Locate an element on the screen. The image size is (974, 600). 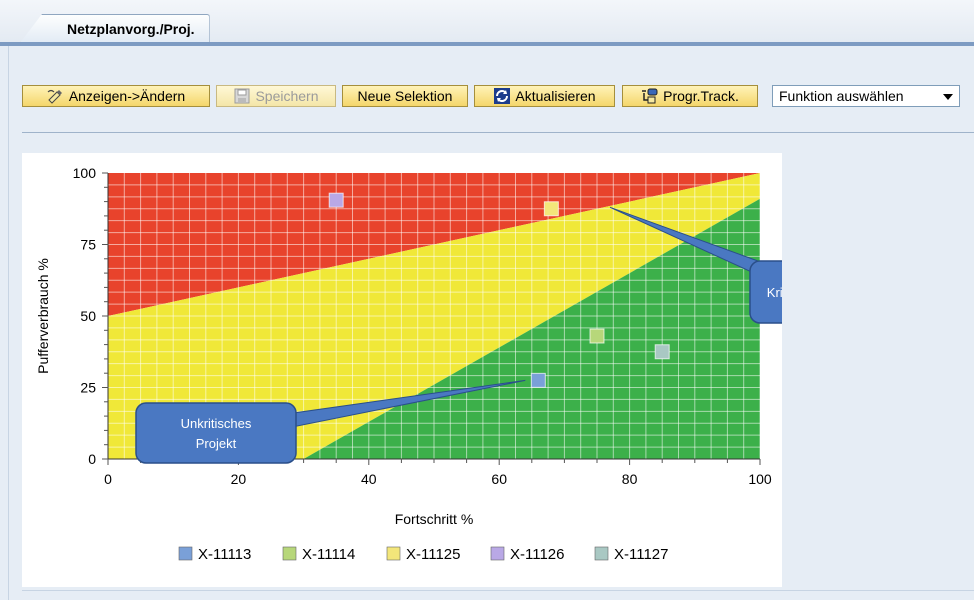
legend-label: X-11114 is located at coordinates (328, 554).